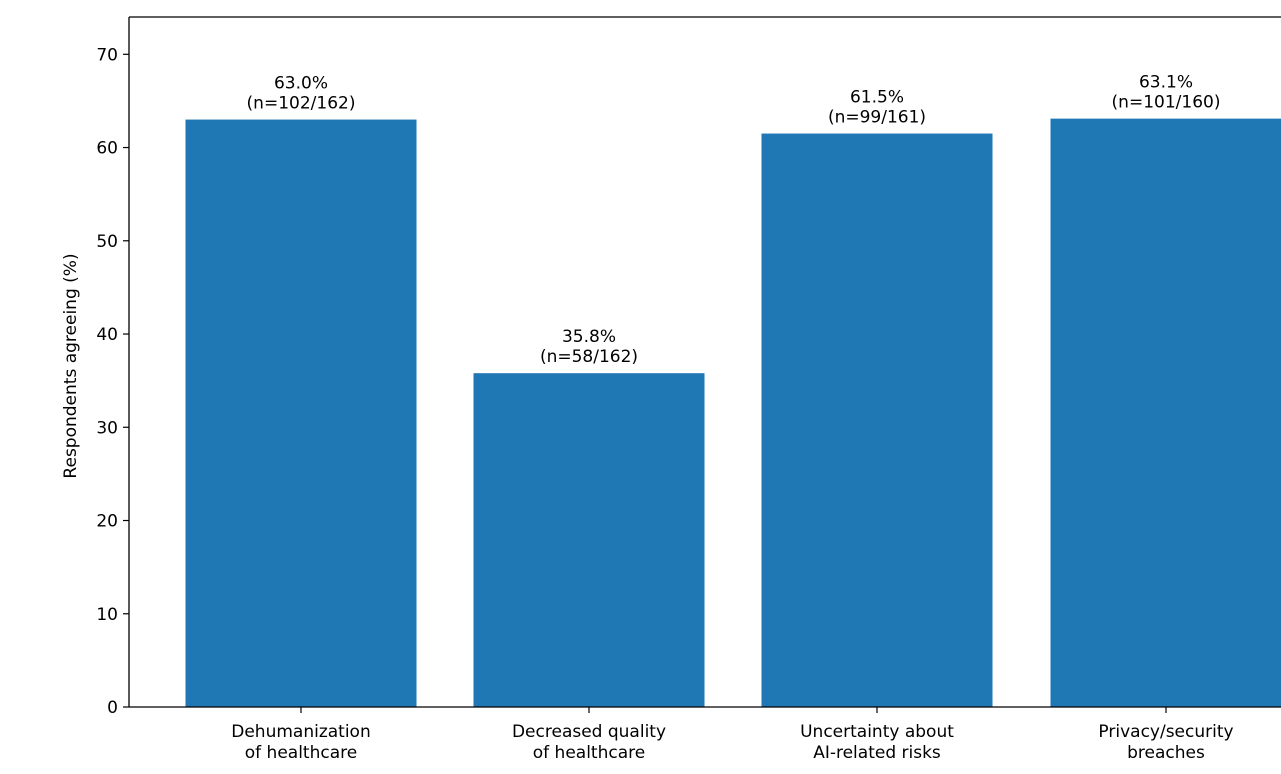 This screenshot has height=774, width=1281. Describe the element at coordinates (877, 108) in the screenshot. I see `data-label-3: 61.5% (n=99/161)` at that location.